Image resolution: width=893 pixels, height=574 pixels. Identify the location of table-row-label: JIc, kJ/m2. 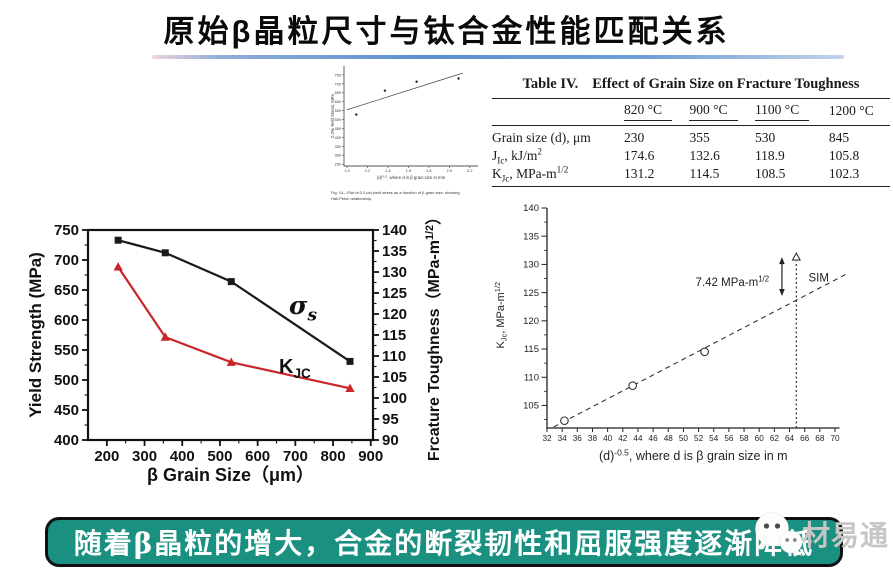
(517, 156).